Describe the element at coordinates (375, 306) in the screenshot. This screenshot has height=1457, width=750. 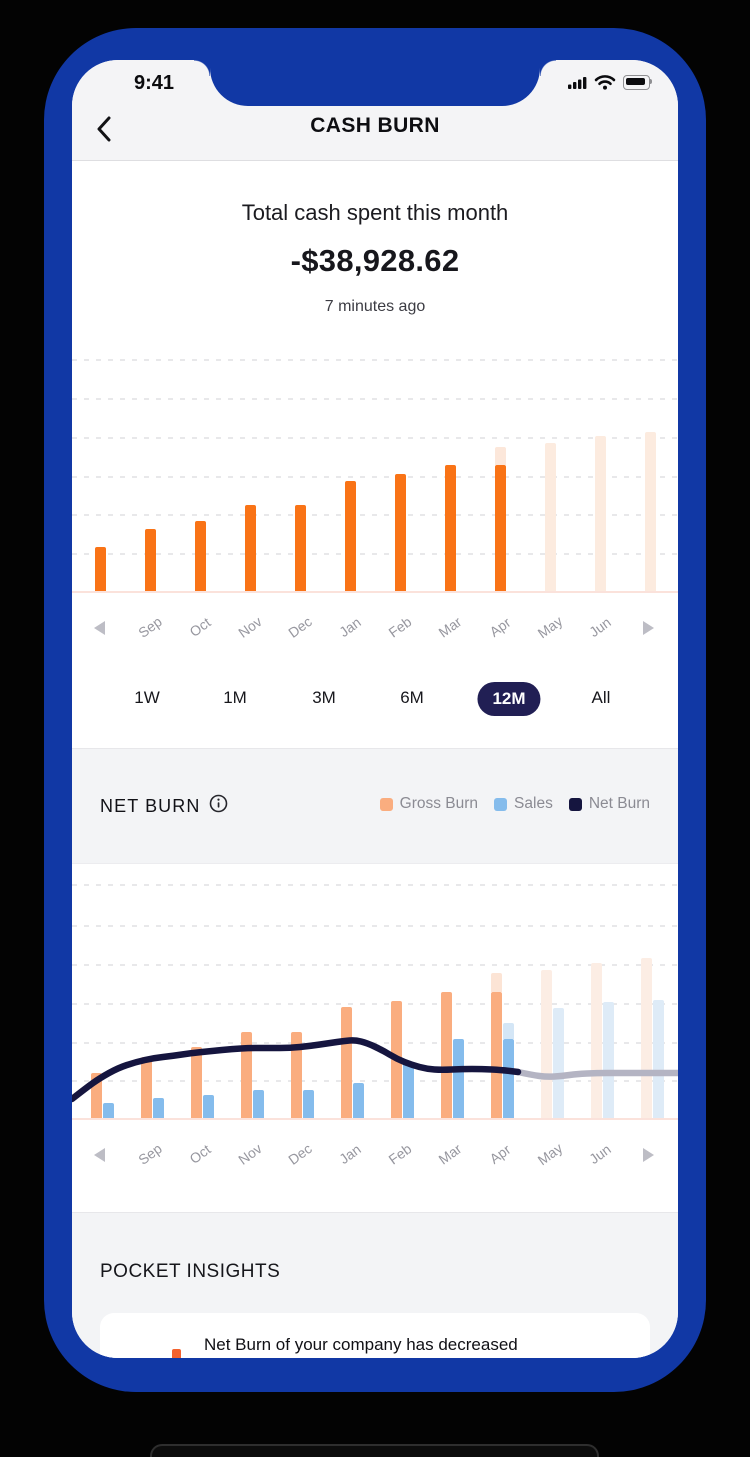
I see `summary-updated: 7 minutes ago` at that location.